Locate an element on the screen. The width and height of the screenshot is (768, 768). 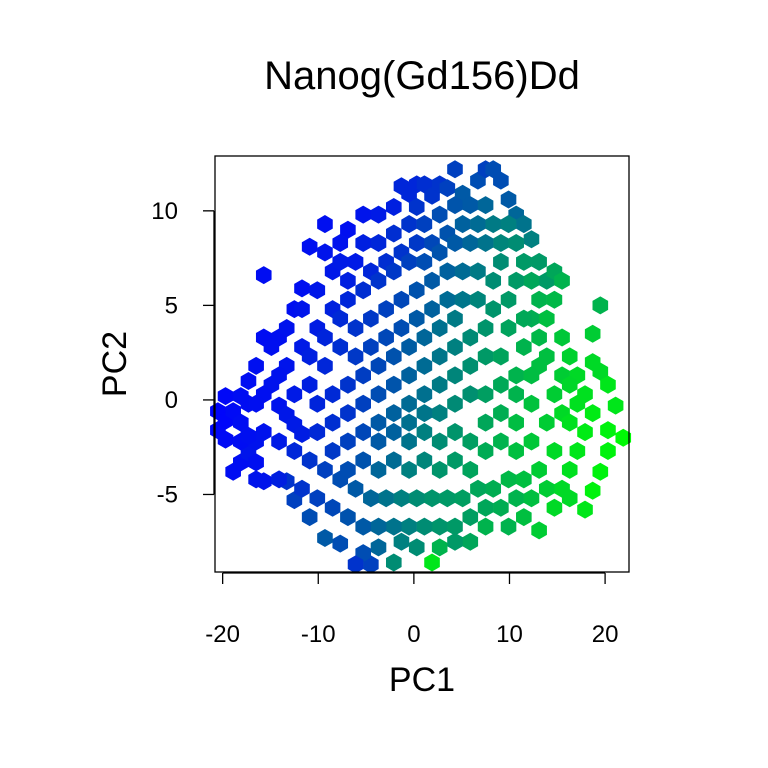
x-tick-label: -20 is located at coordinates (222, 634).